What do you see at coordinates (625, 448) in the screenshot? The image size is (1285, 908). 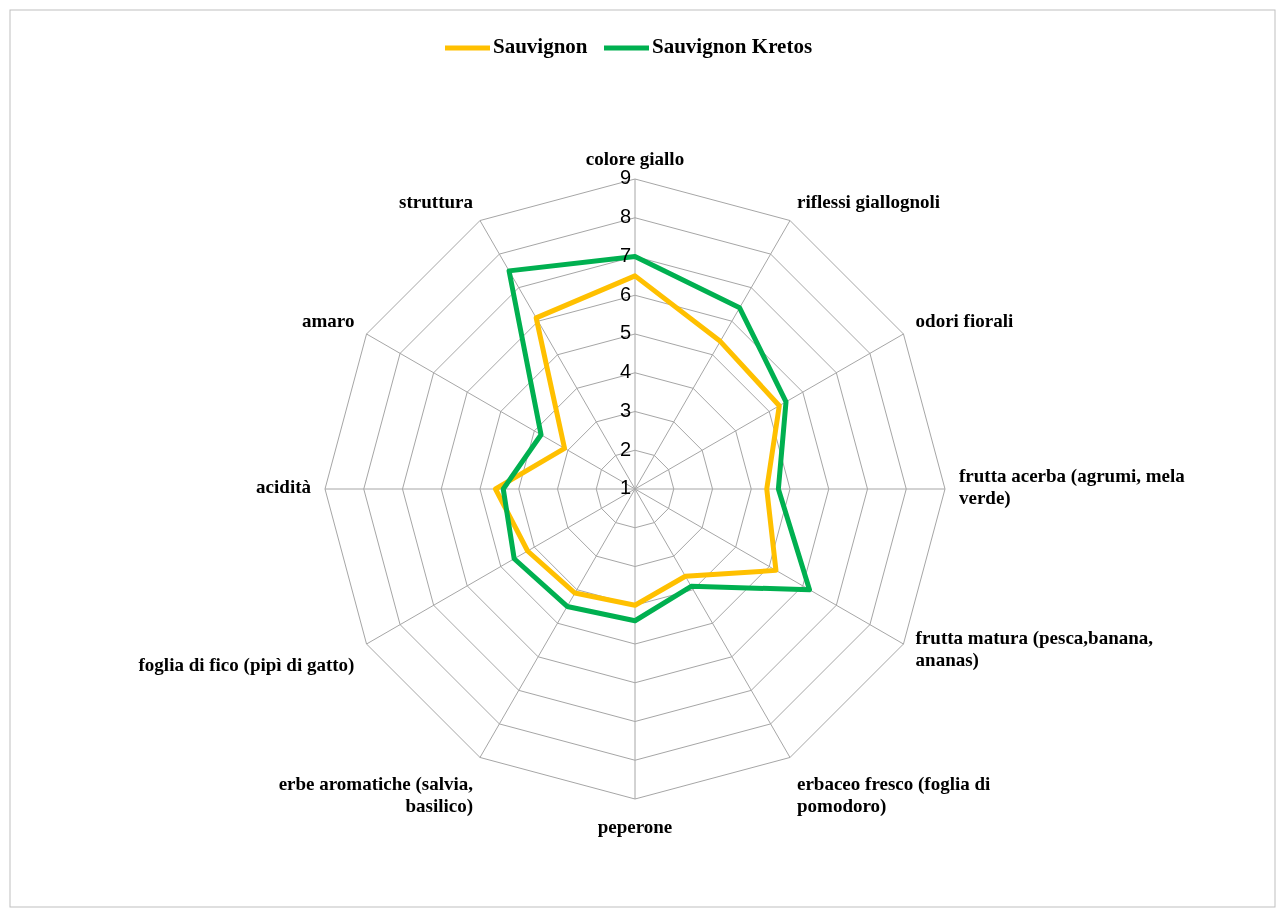 I see `y-tick-label: 2` at bounding box center [625, 448].